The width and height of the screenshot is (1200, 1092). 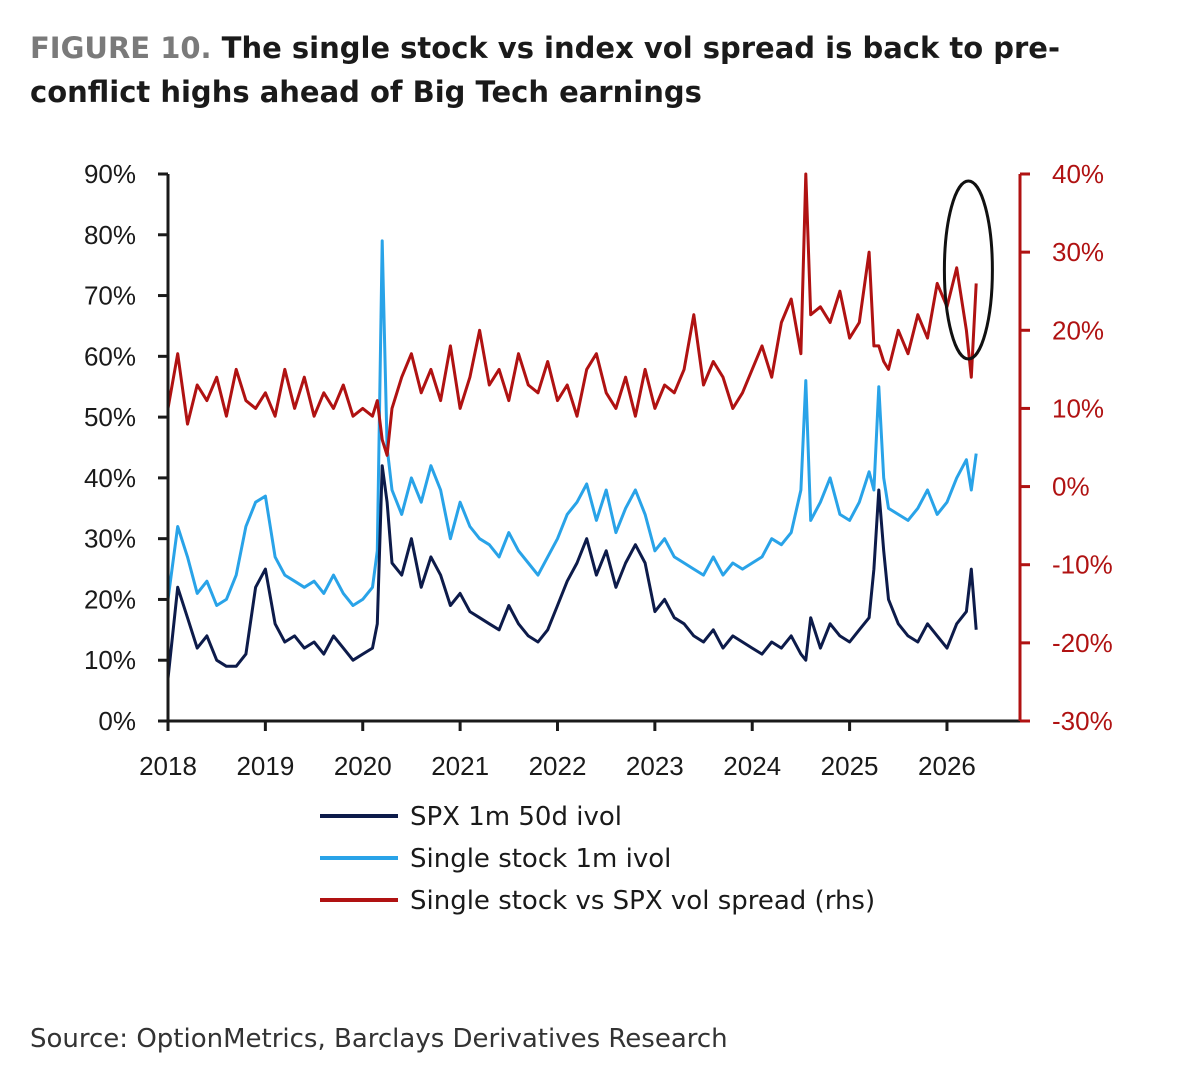 What do you see at coordinates (110, 478) in the screenshot?
I see `y-left-tick-label: 40%` at bounding box center [110, 478].